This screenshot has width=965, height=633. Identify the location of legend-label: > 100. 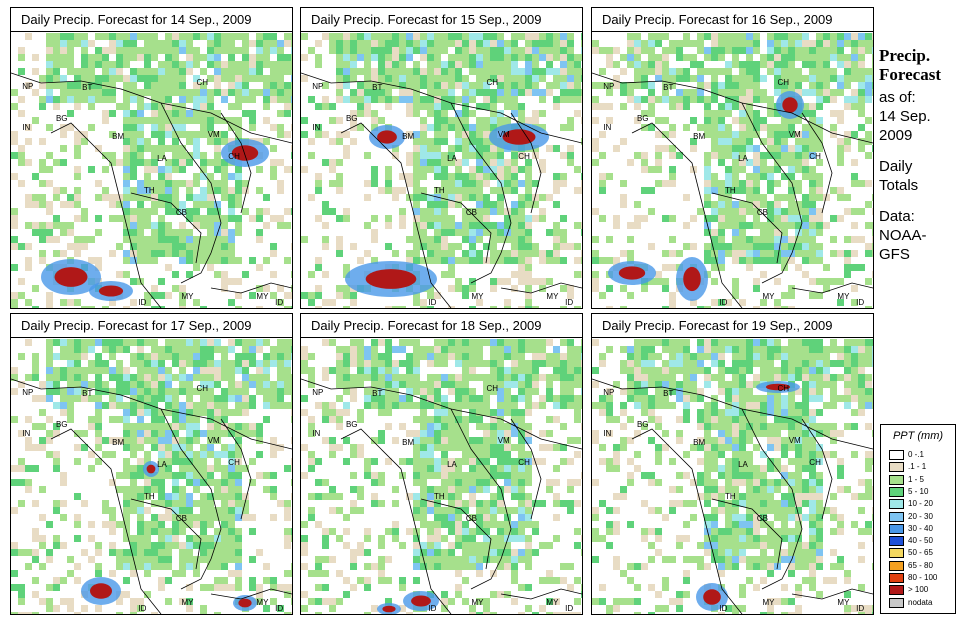
(918, 590).